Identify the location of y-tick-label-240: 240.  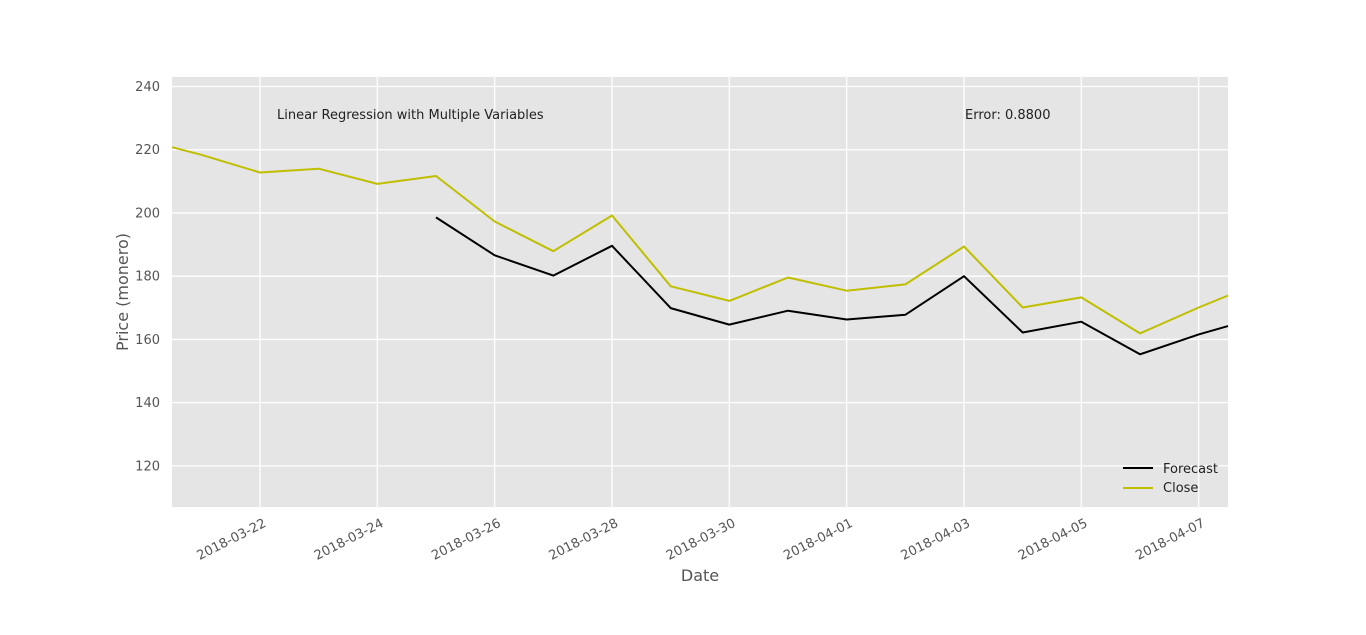
(147, 87).